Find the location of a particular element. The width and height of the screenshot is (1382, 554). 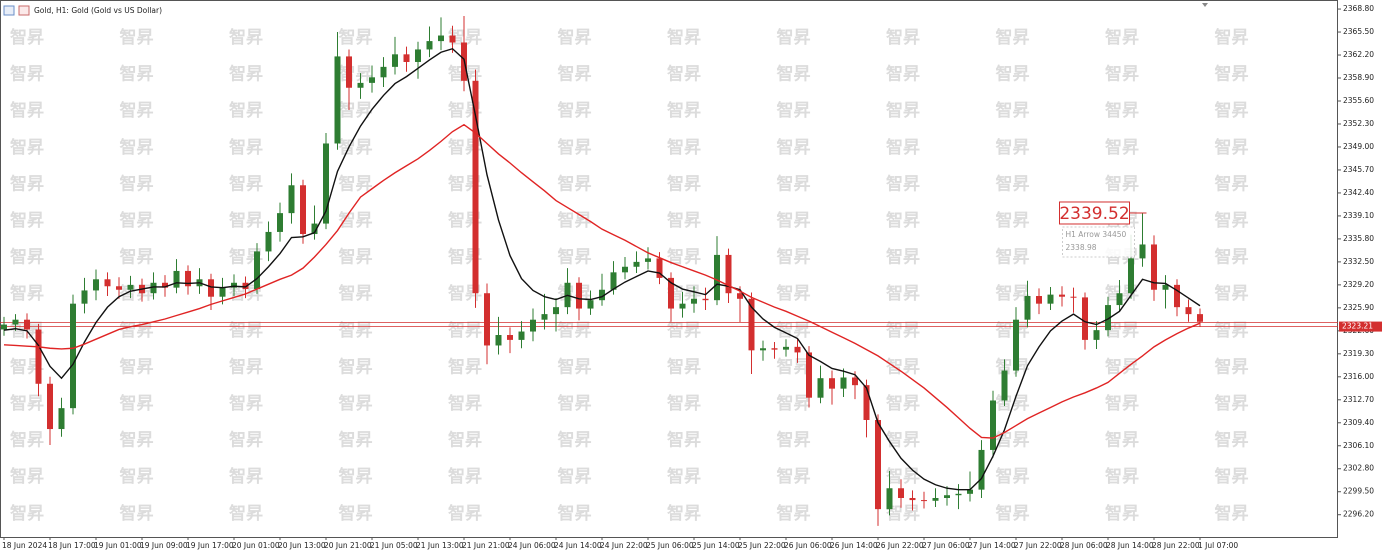

x-tick-label: 21 Jun 05:00 is located at coordinates (394, 545).